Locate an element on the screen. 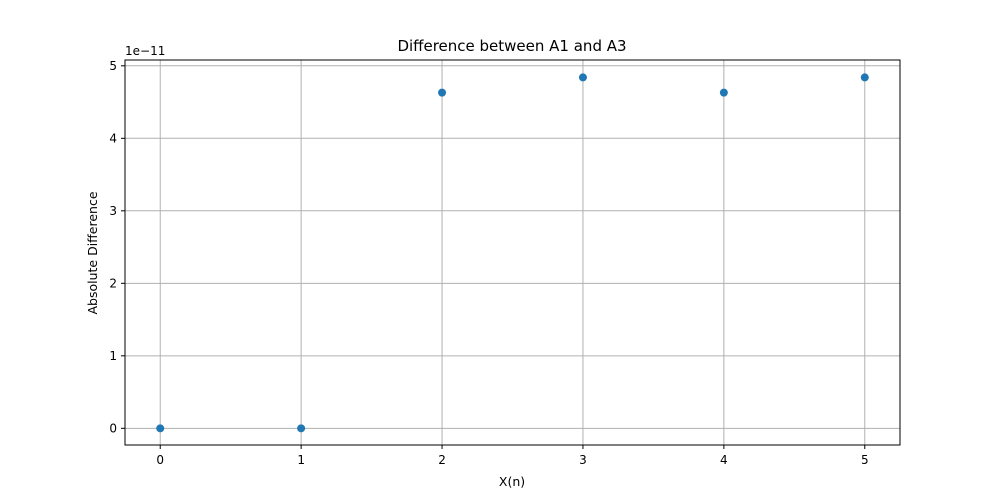 This screenshot has width=1000, height=500. y-tick-label: 2 is located at coordinates (113, 283).